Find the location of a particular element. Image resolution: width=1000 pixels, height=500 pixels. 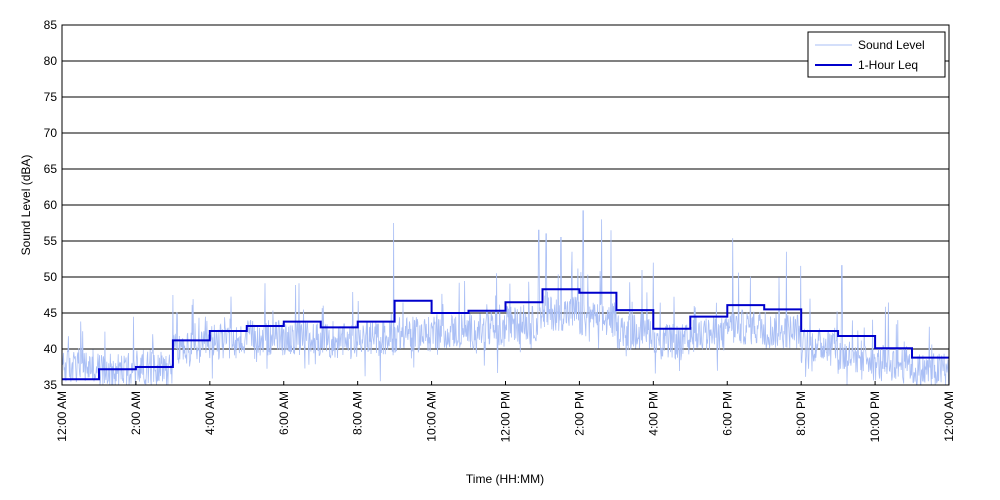

y-tick-label: 35 is located at coordinates (51, 385).